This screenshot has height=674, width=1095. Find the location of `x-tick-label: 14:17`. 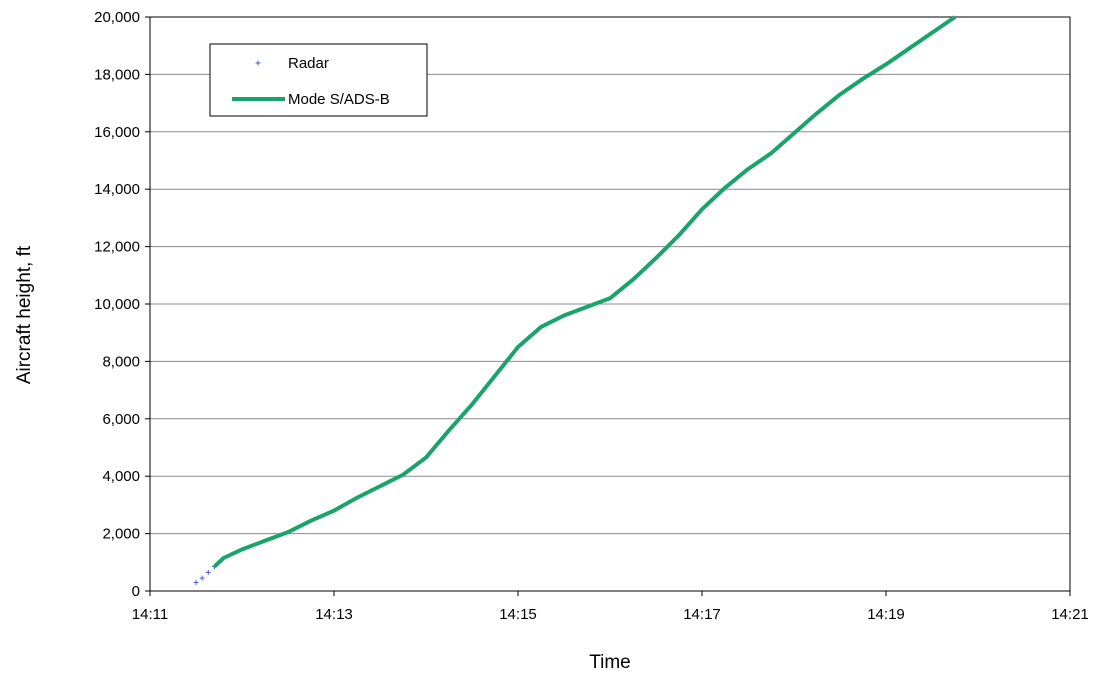

x-tick-label: 14:17 is located at coordinates (702, 614).